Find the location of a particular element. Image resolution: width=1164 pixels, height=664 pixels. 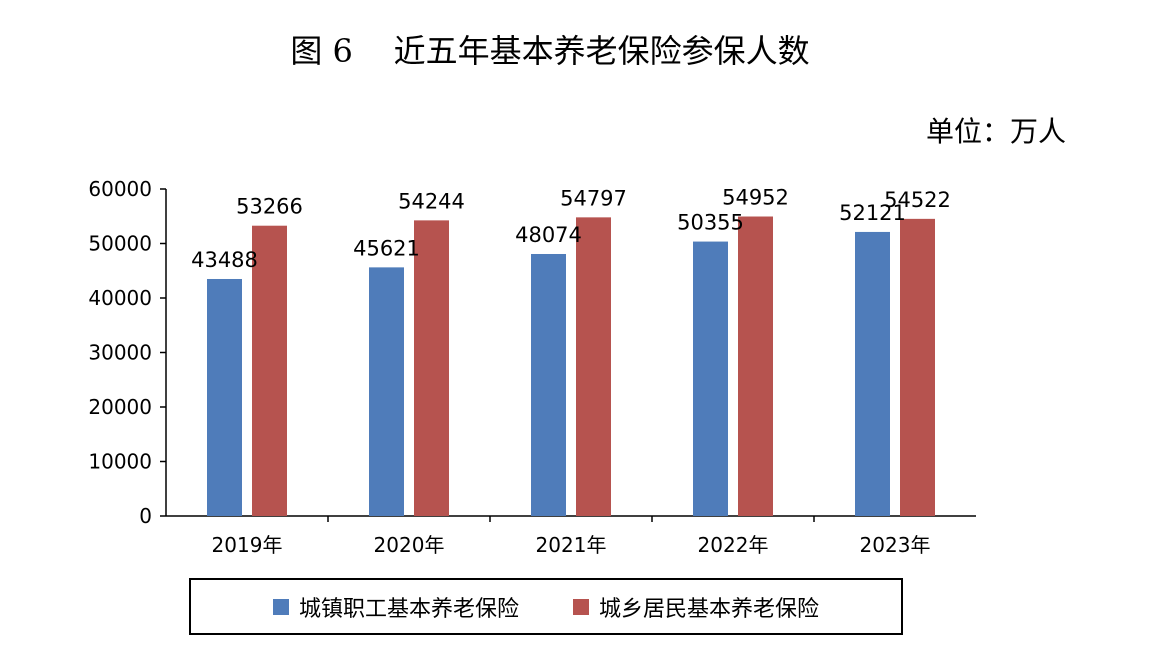

legend-label-urban-rural-resident: 城乡居民基本养老保险 is located at coordinates (709, 609).